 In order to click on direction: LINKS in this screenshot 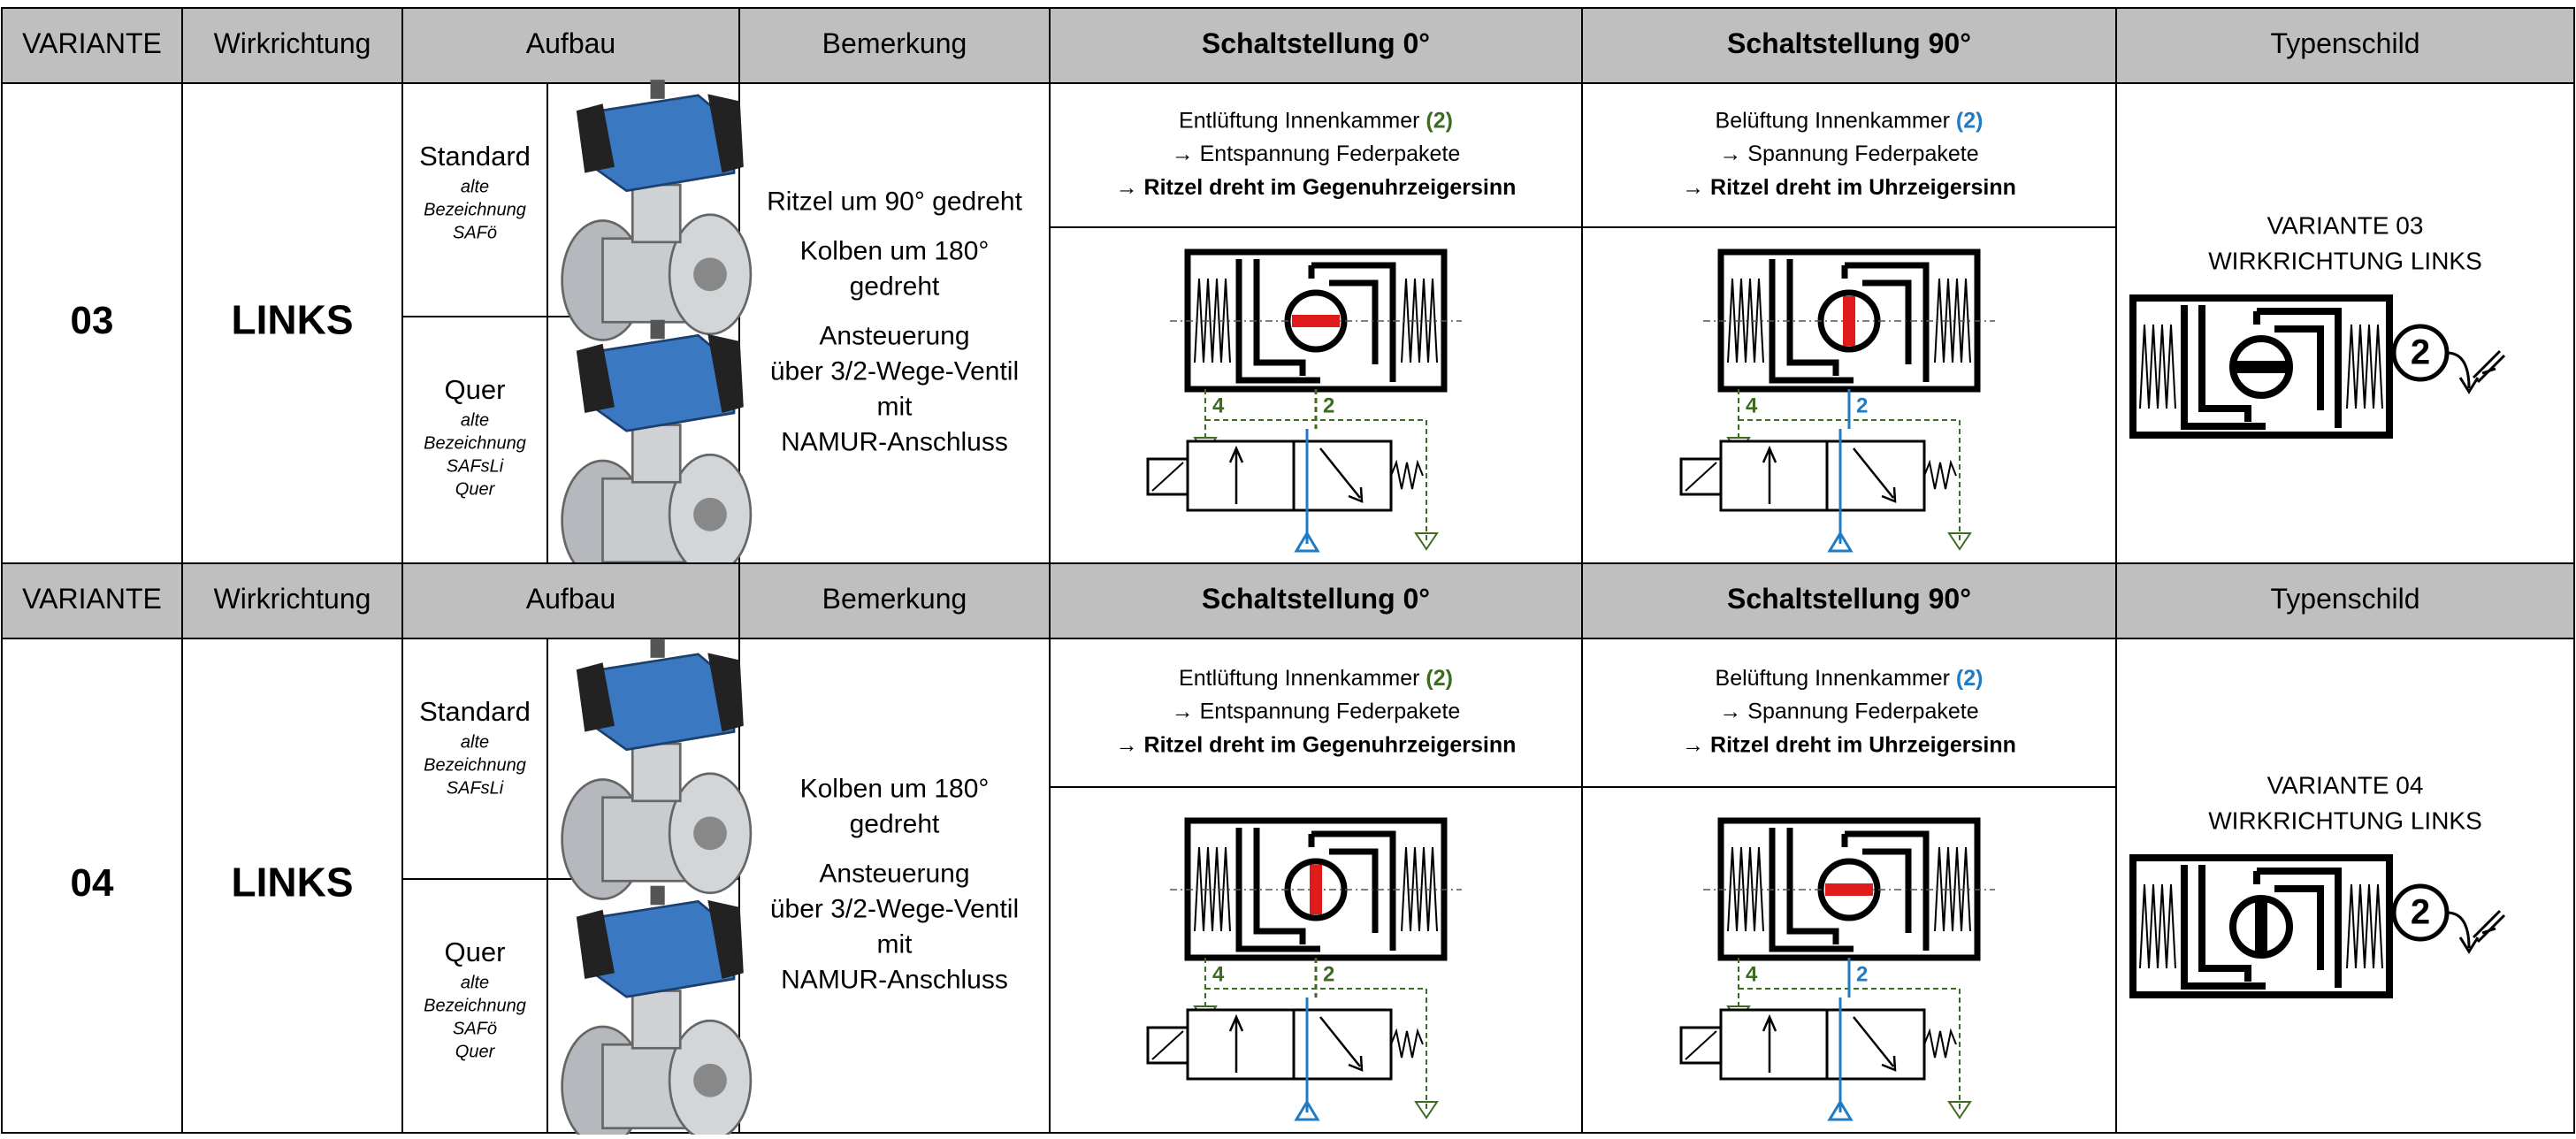, I will do `click(293, 320)`.